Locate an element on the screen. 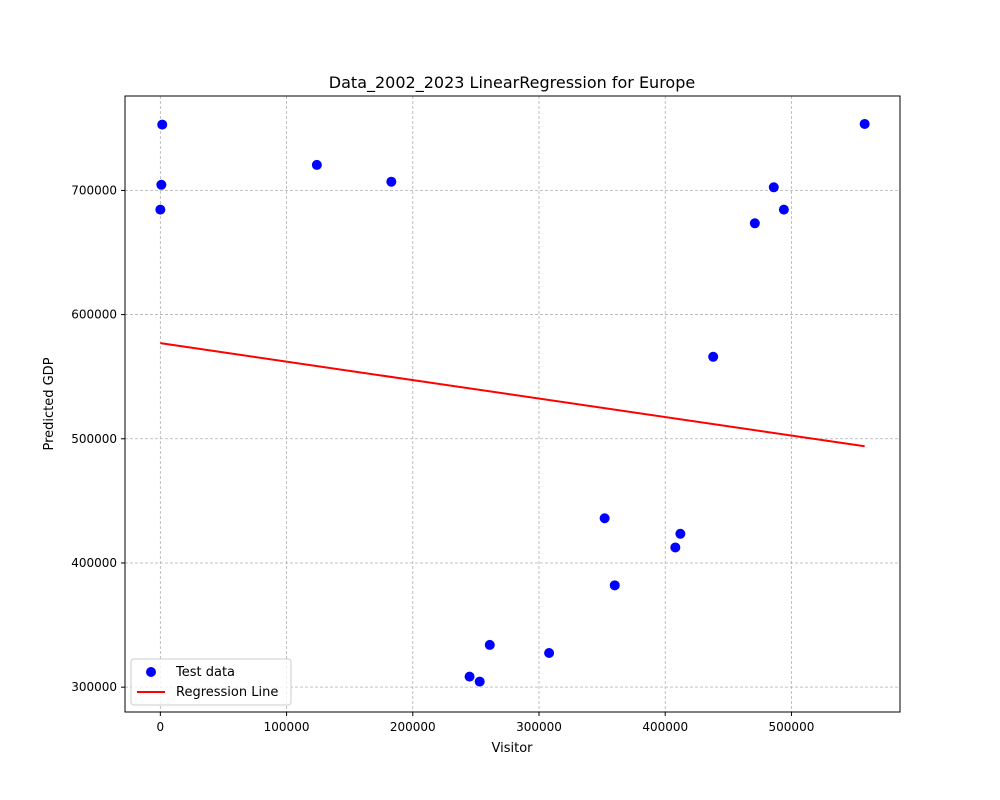  x-tick-label: 100000 is located at coordinates (287, 727).